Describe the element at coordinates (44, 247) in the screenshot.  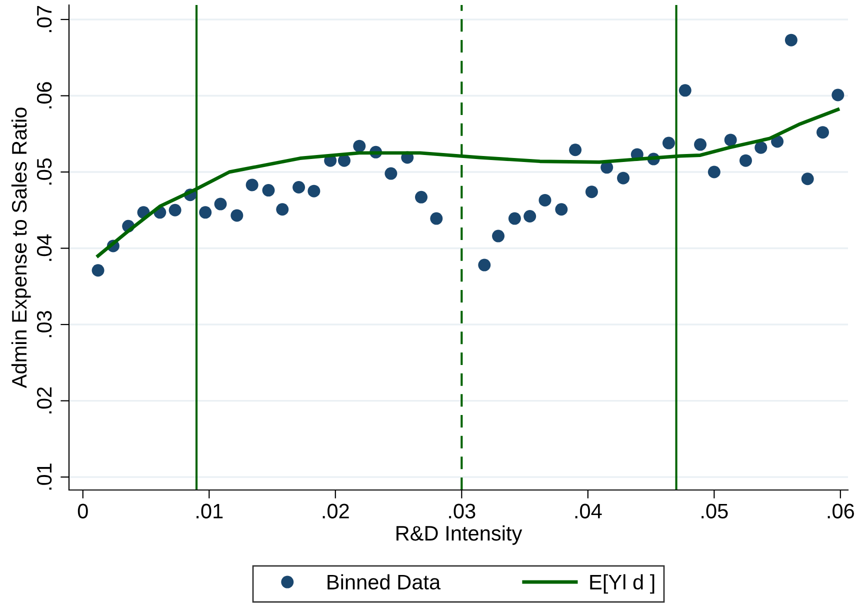
I see `y-tick-label: .04` at that location.